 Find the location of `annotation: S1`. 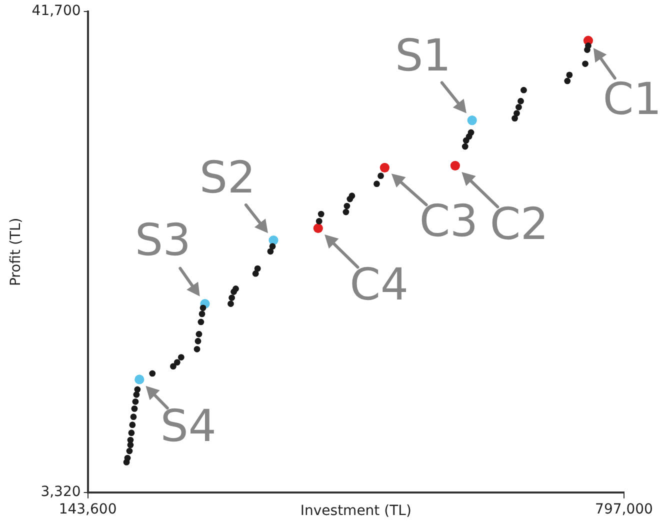

annotation: S1 is located at coordinates (423, 56).